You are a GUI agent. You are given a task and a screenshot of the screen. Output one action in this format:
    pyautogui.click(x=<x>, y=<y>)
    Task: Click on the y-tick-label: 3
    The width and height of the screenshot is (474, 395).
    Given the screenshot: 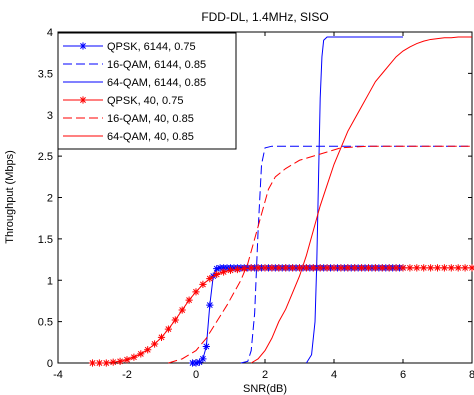 What is the action you would take?
    pyautogui.click(x=50, y=116)
    